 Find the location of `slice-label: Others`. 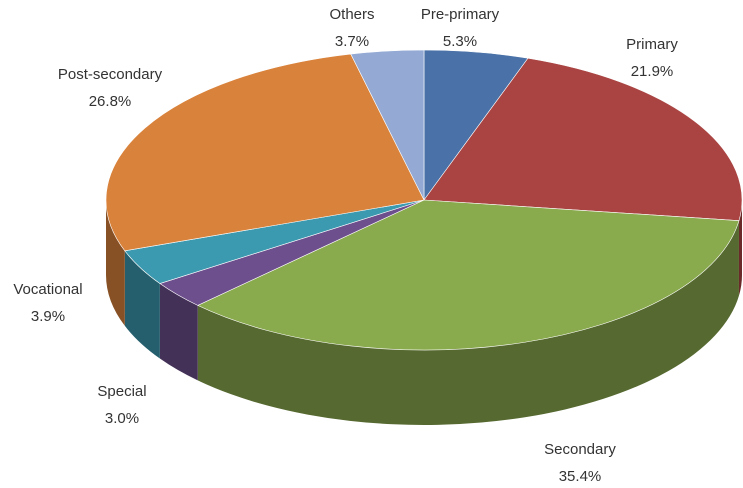

slice-label: Others is located at coordinates (351, 14).